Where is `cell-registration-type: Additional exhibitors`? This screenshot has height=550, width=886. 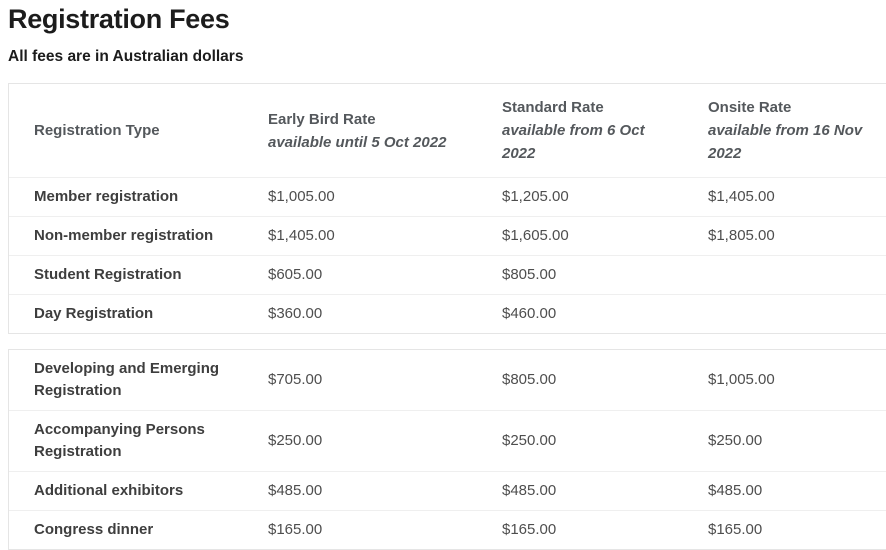 cell-registration-type: Additional exhibitors is located at coordinates (126, 490).